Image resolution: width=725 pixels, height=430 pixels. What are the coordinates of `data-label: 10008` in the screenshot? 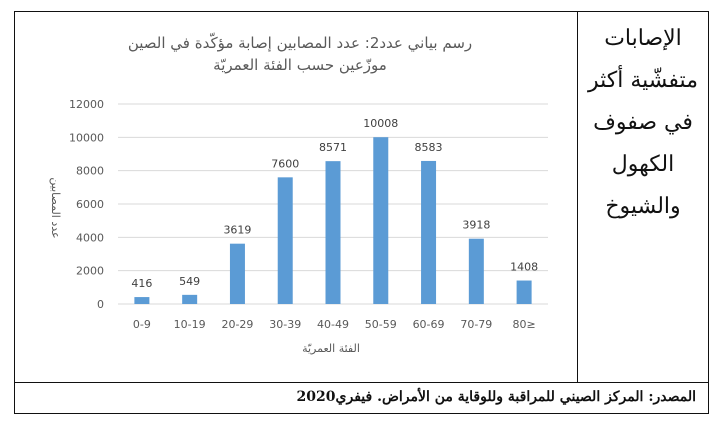 It's located at (380, 123).